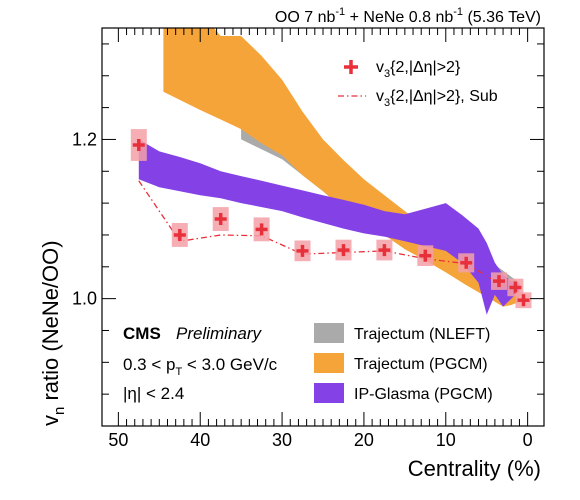  Describe the element at coordinates (380, 67) in the screenshot. I see `legend-points-main: v` at that location.